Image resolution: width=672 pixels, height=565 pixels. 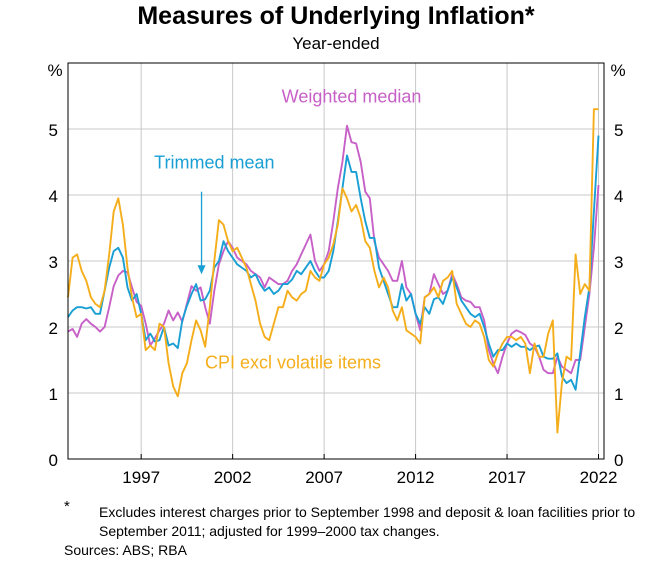 What do you see at coordinates (53, 130) in the screenshot?
I see `y-tick-label-left: 5` at bounding box center [53, 130].